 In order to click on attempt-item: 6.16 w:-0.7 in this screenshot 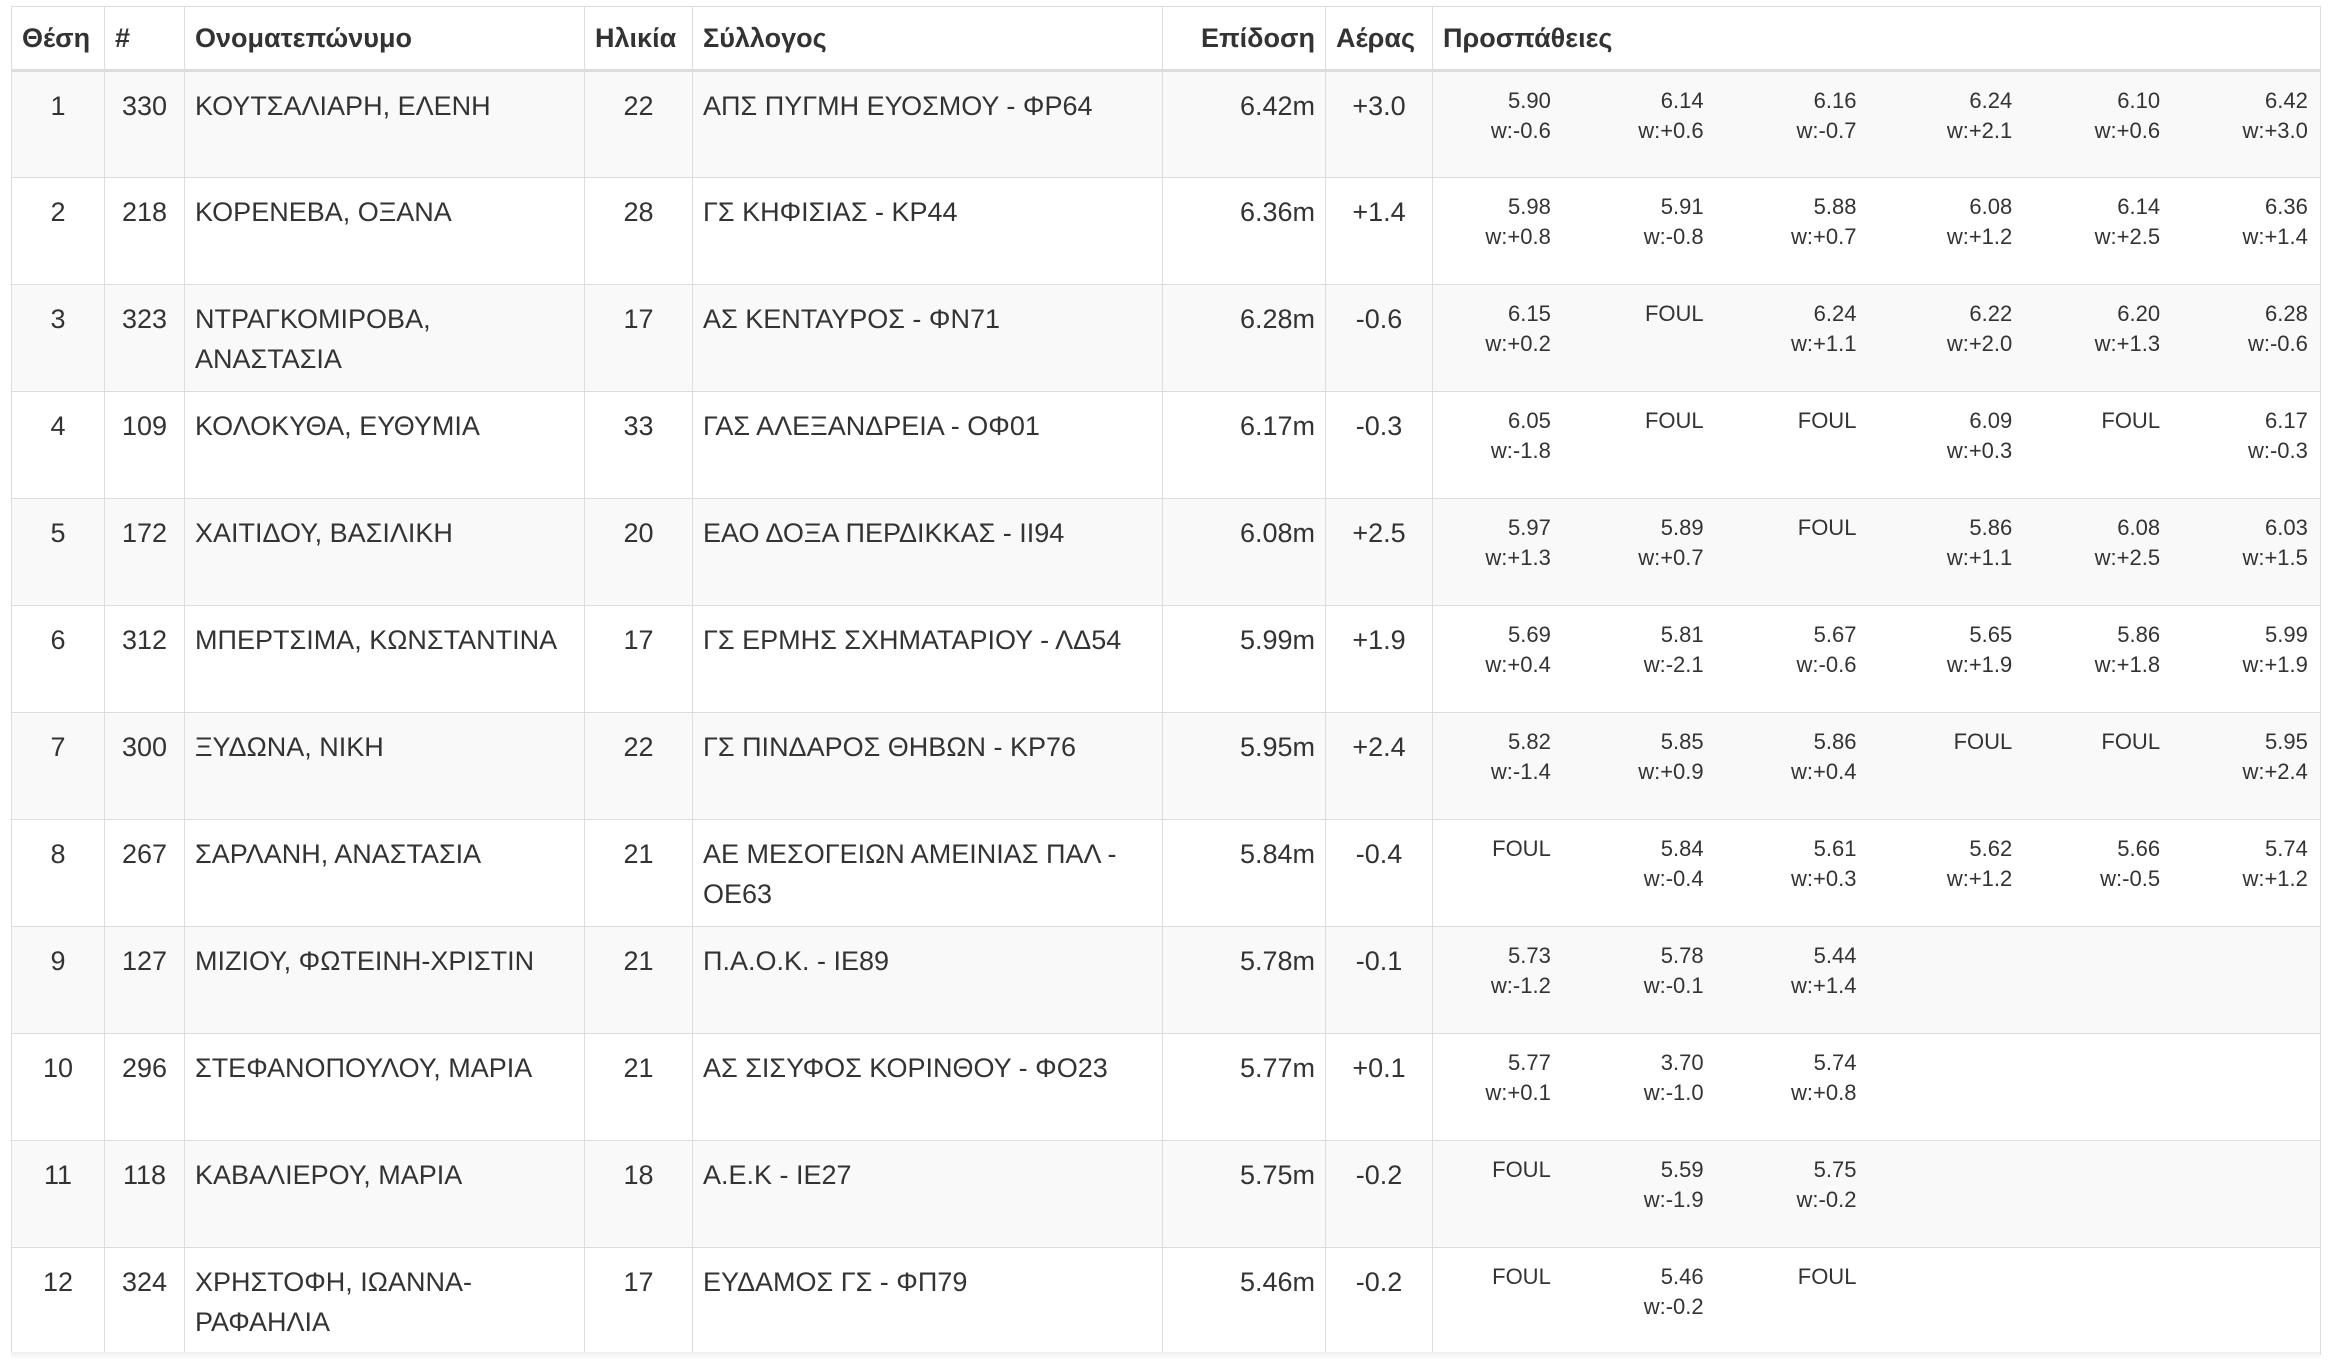, I will do `click(1803, 116)`.